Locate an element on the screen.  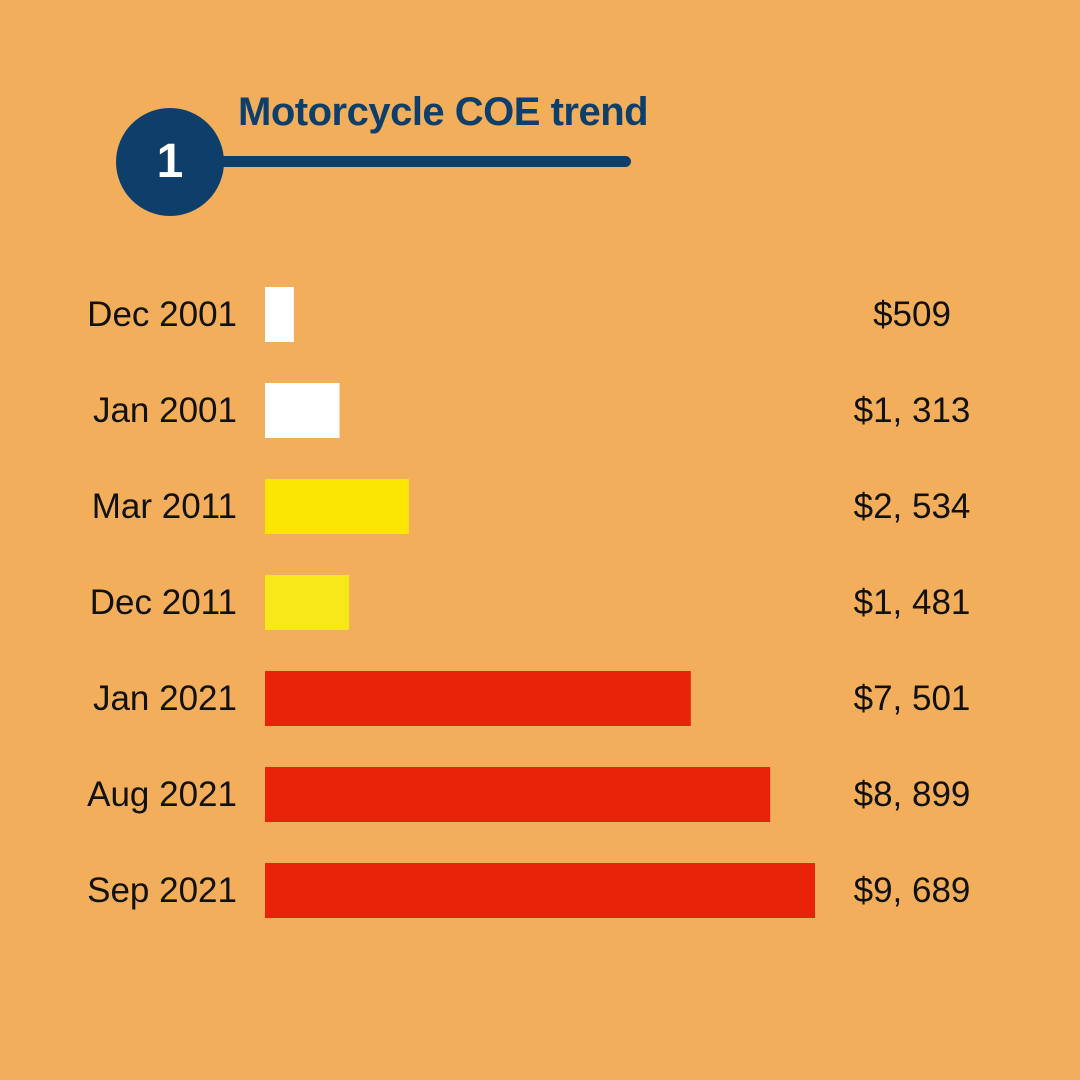
value-label: $1, 481 is located at coordinates (912, 602).